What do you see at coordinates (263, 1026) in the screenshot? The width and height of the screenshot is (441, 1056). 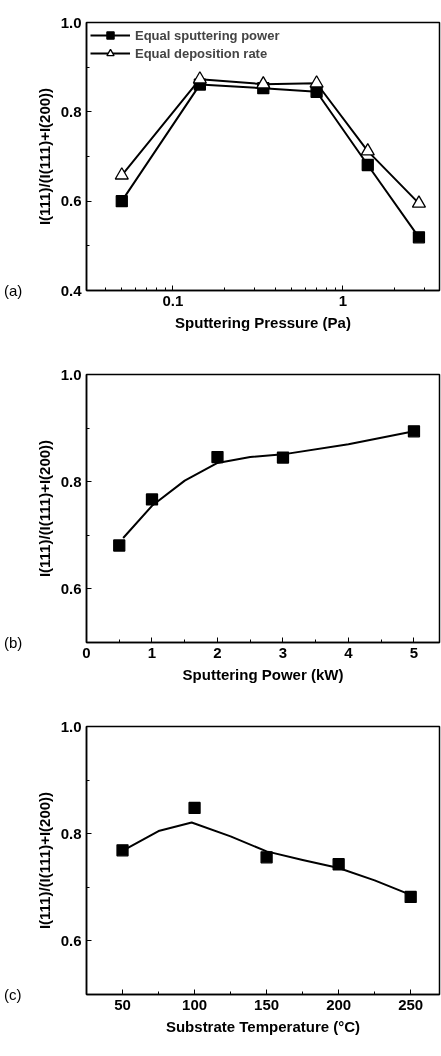 I see `x-axis-title: Substrate Temperature (°C)` at bounding box center [263, 1026].